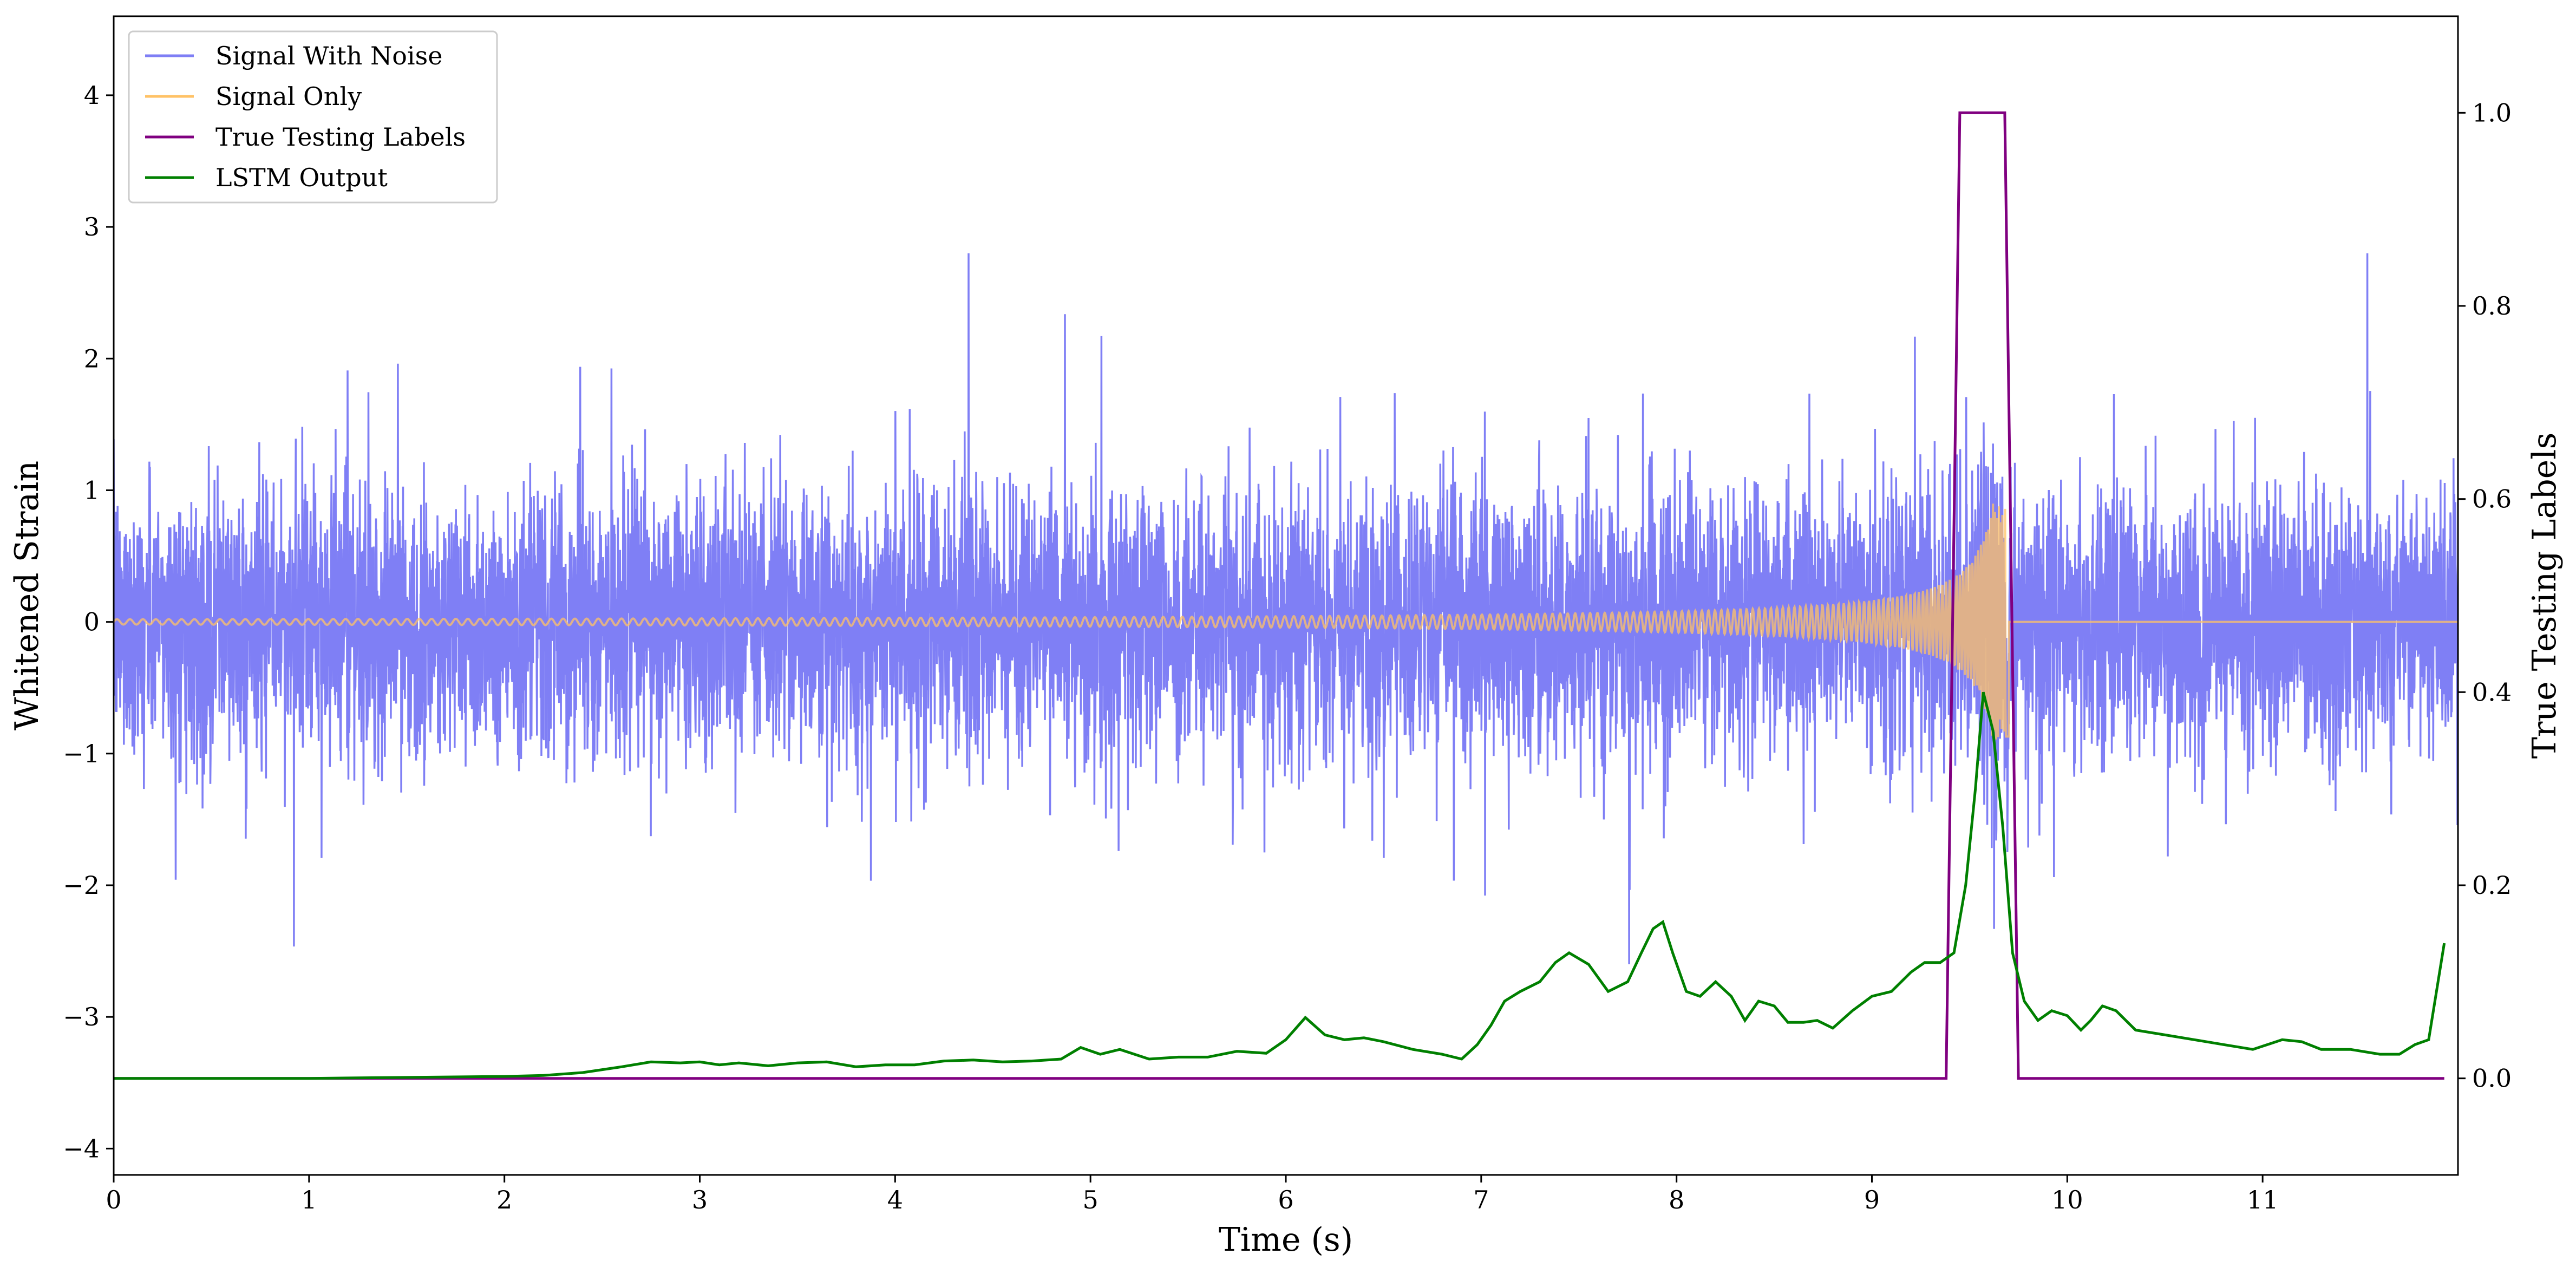 The image size is (2576, 1274). Describe the element at coordinates (82, 1148) in the screenshot. I see `y-left-tick-label: −4` at that location.